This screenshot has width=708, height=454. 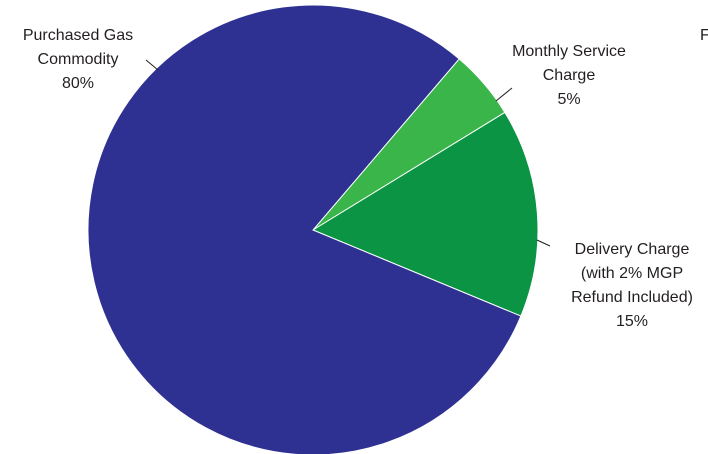 I want to click on slice-label-1: Monthly Service, so click(x=569, y=51).